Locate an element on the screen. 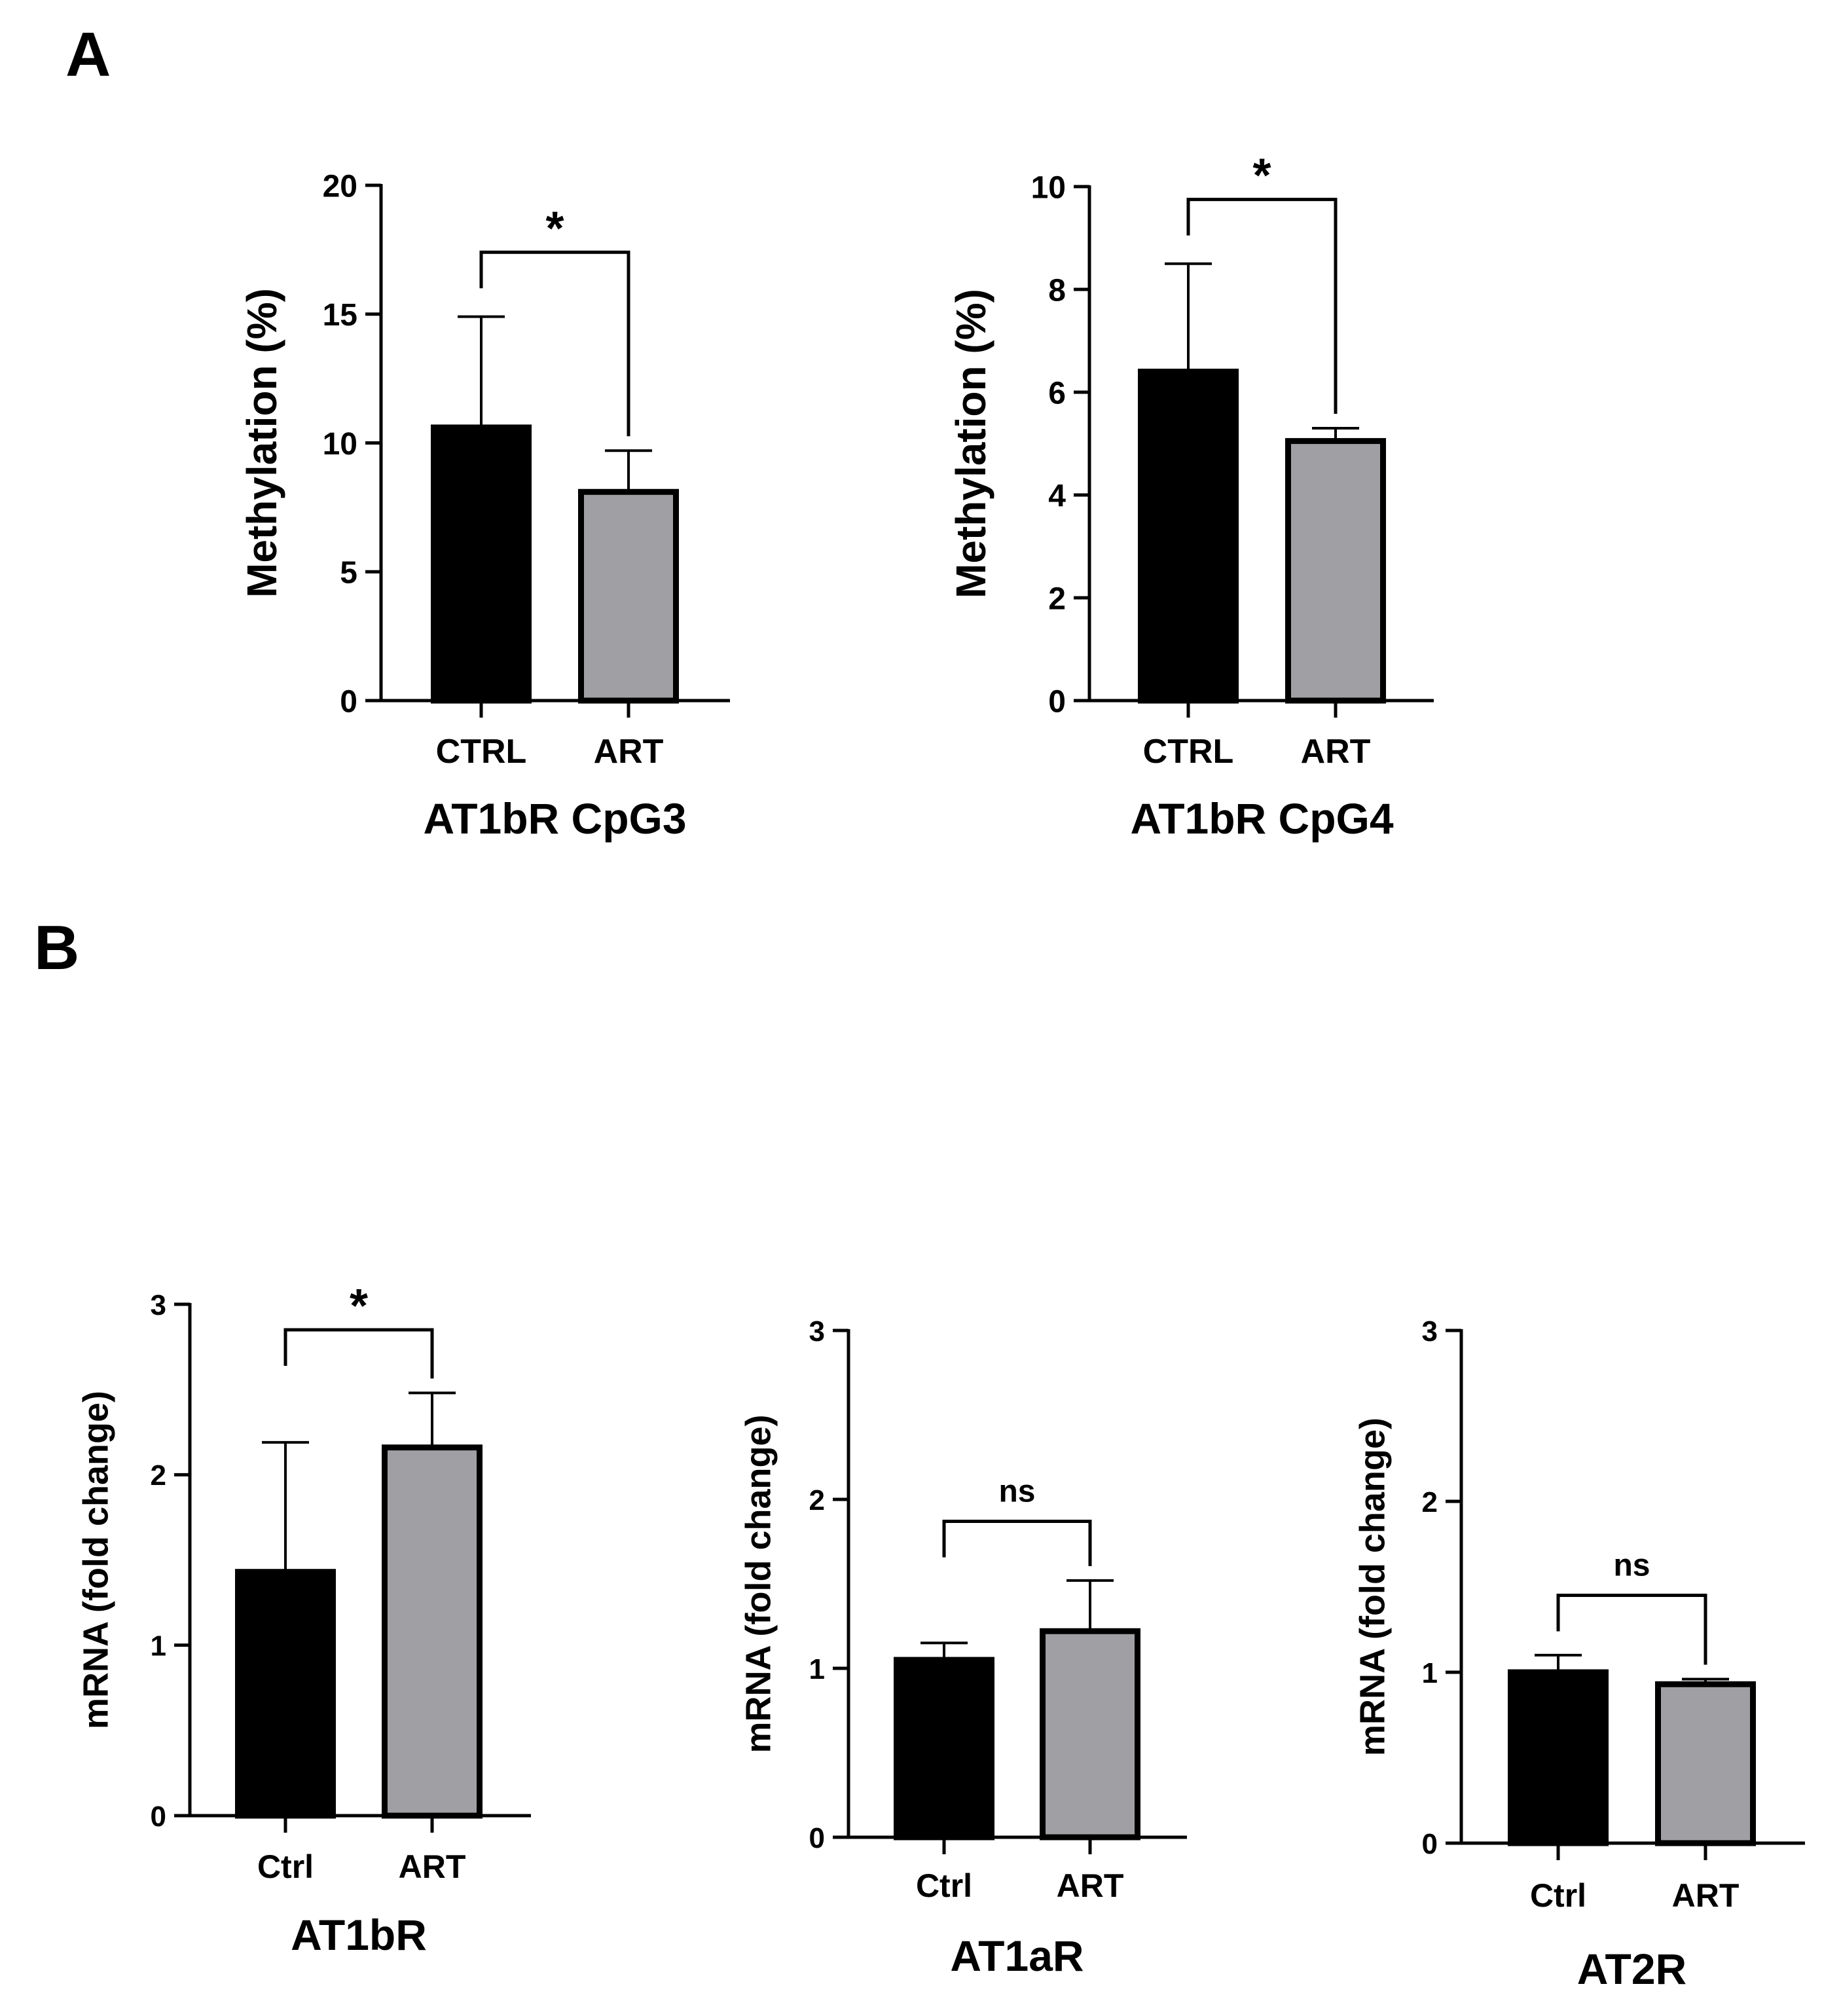  y-tick-label: 6 is located at coordinates (1057, 393).